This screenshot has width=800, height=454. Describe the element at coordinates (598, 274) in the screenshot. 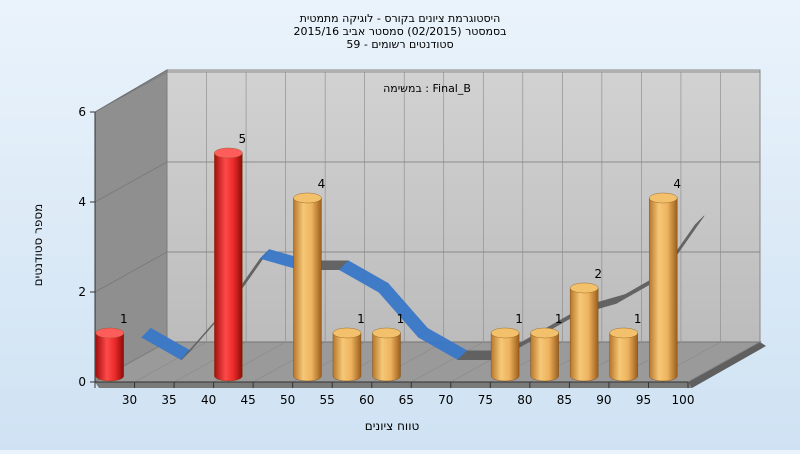

I see `bar-value-label: 2` at that location.